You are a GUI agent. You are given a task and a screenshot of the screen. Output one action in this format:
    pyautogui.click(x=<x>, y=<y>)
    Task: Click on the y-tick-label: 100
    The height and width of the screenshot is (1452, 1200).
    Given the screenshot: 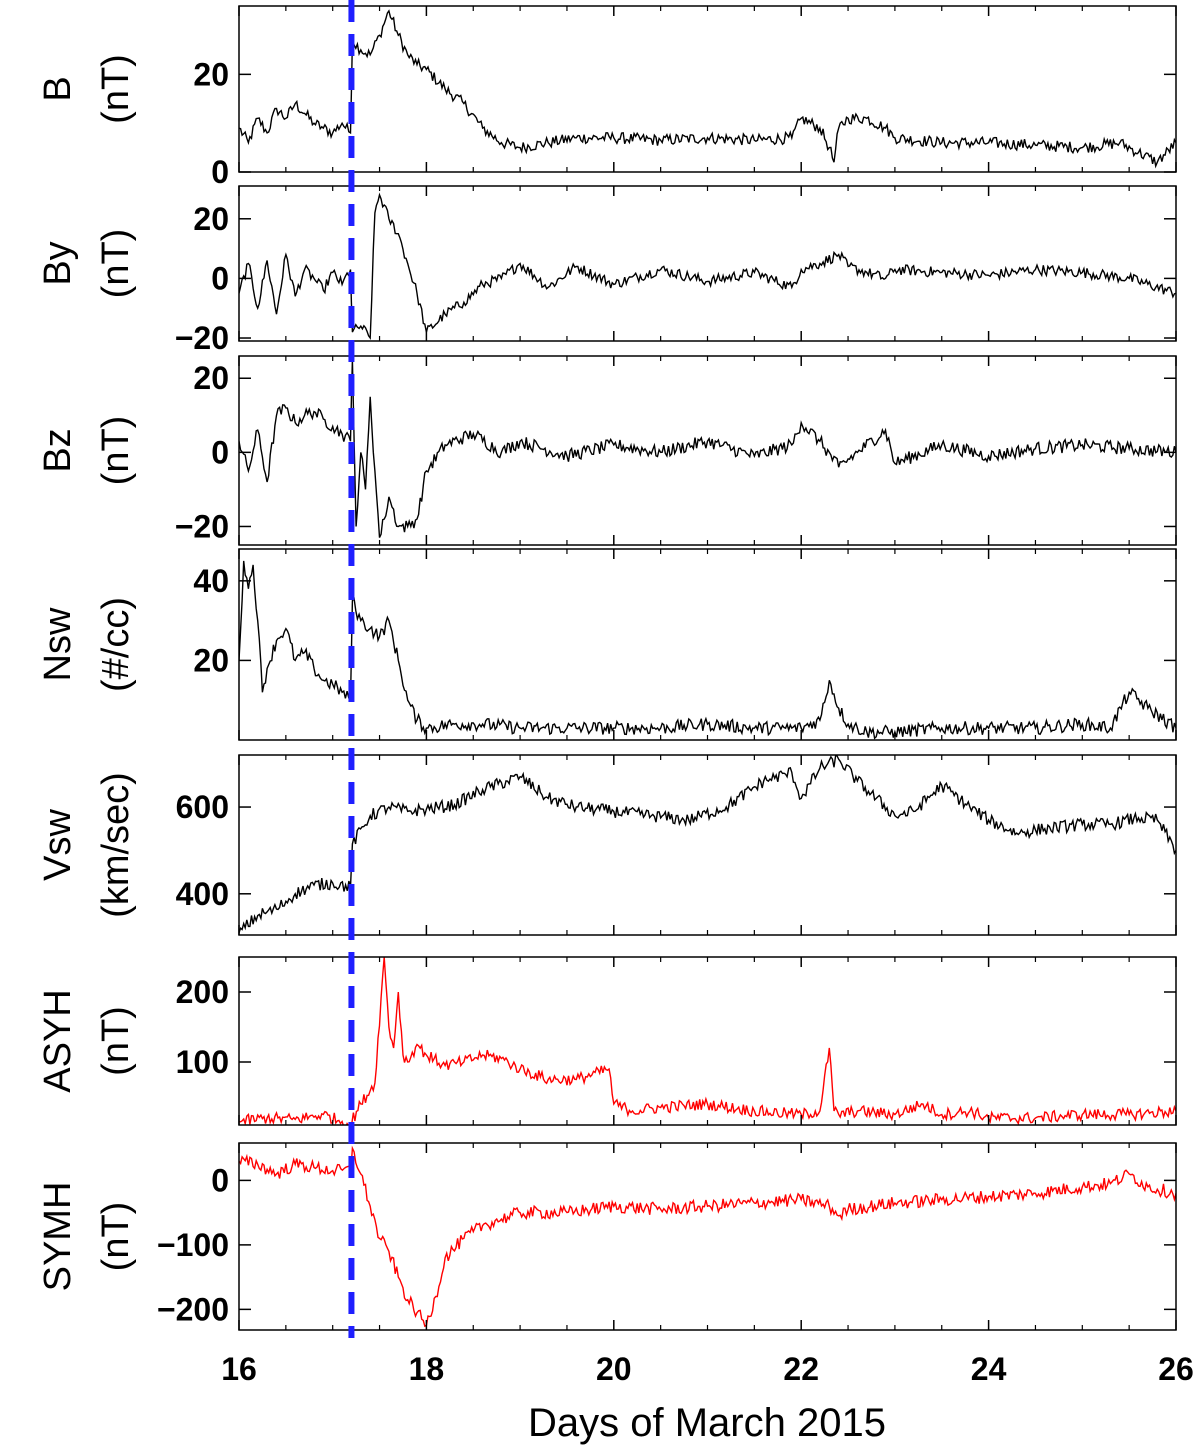 What is the action you would take?
    pyautogui.click(x=202, y=1062)
    